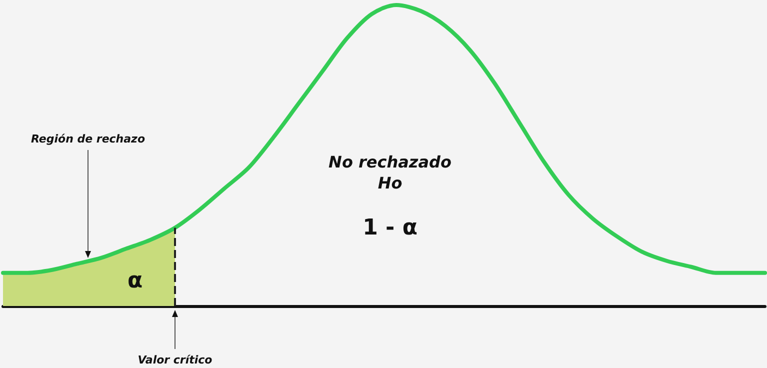 This screenshot has width=767, height=368. Describe the element at coordinates (88, 139) in the screenshot. I see `annotation: Región de rechazo` at that location.